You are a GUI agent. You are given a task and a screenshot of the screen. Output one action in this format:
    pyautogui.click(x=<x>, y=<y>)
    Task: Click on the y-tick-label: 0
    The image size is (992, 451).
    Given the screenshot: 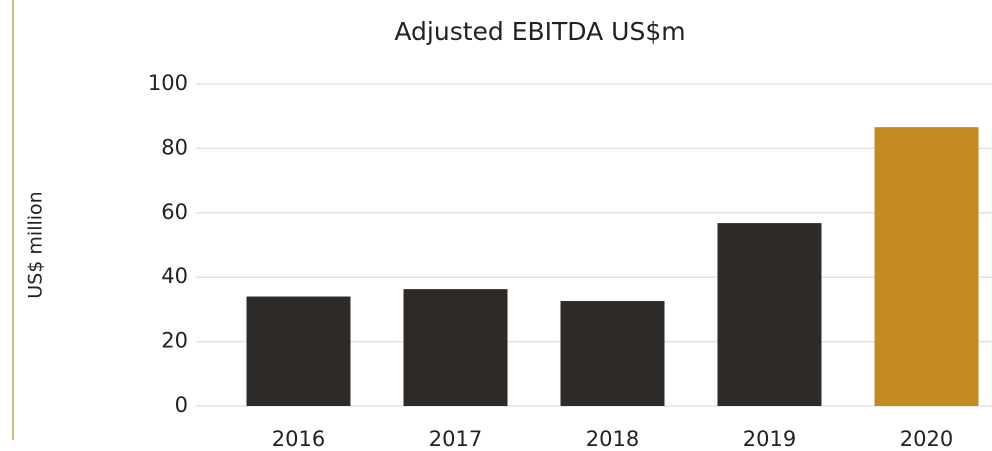 What is the action you would take?
    pyautogui.click(x=181, y=405)
    